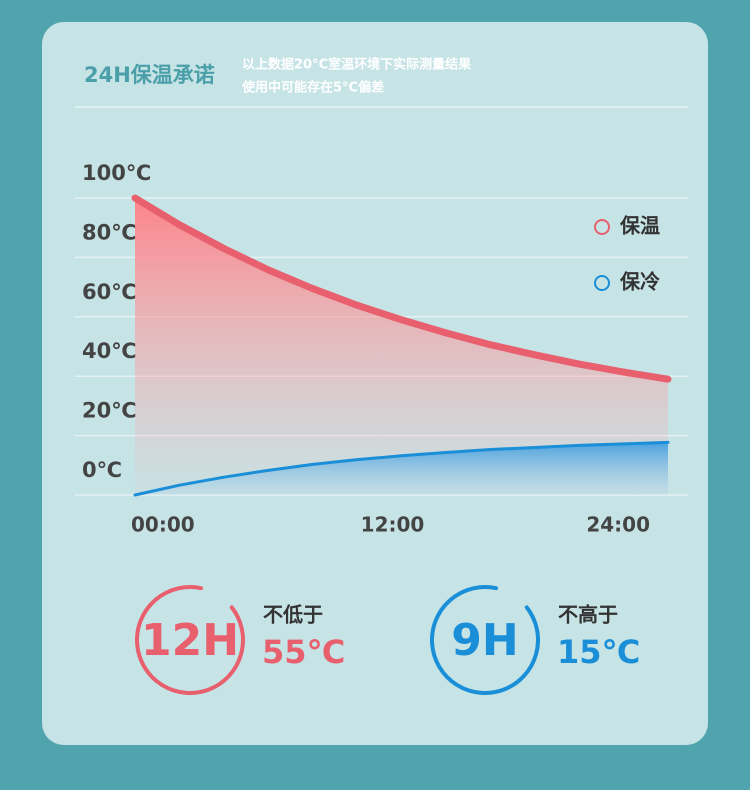 The height and width of the screenshot is (790, 750). Describe the element at coordinates (312, 88) in the screenshot. I see `note: 使用中可能存在5°C偏差` at that location.